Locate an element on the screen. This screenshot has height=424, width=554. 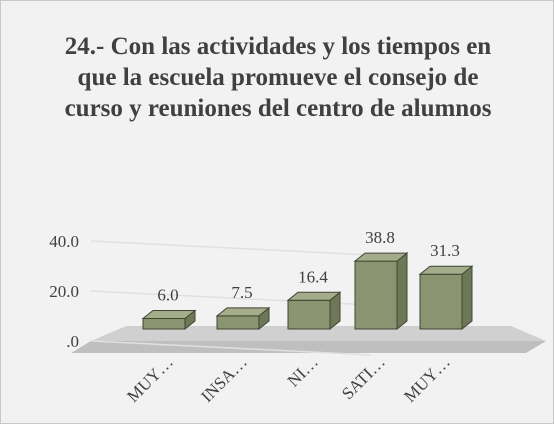
floor-front is located at coordinates (308, 347).